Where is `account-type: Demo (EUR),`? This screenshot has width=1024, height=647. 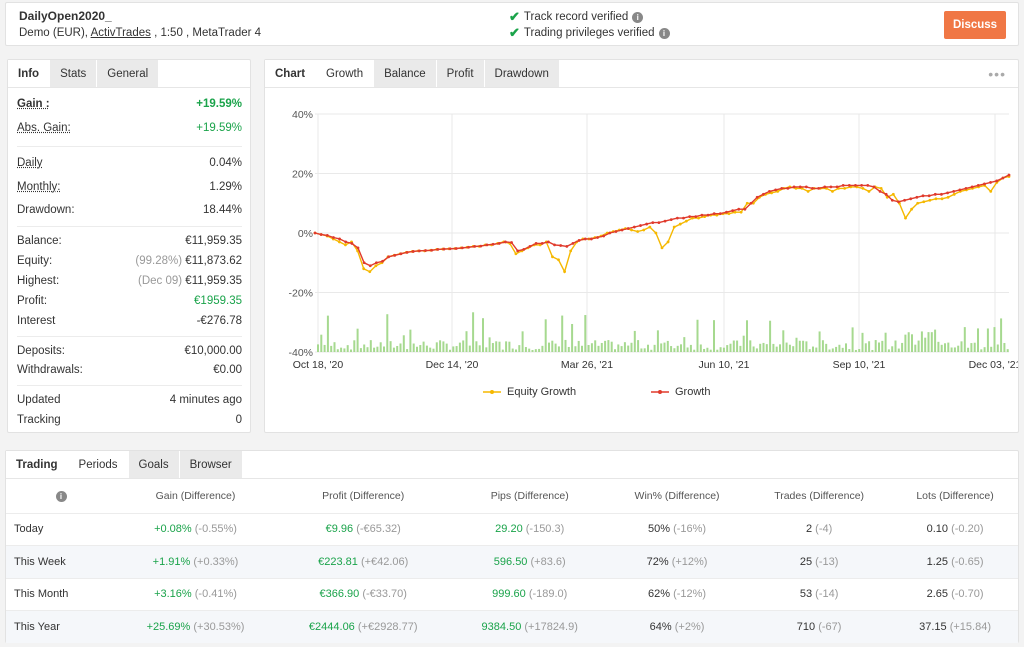 account-type: Demo (EUR), is located at coordinates (55, 33).